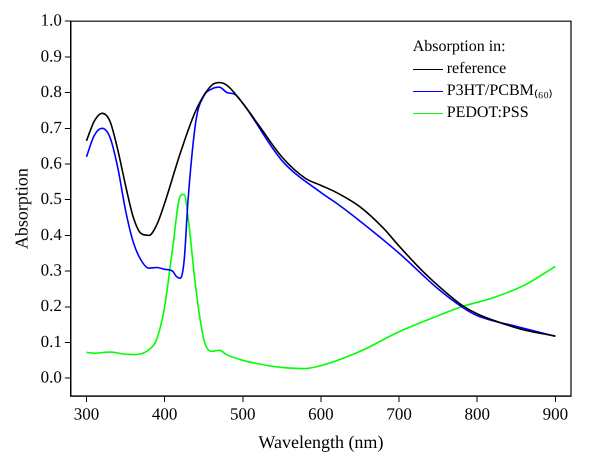 The image size is (591, 469). Describe the element at coordinates (243, 414) in the screenshot. I see `x-tick-label: 500` at that location.